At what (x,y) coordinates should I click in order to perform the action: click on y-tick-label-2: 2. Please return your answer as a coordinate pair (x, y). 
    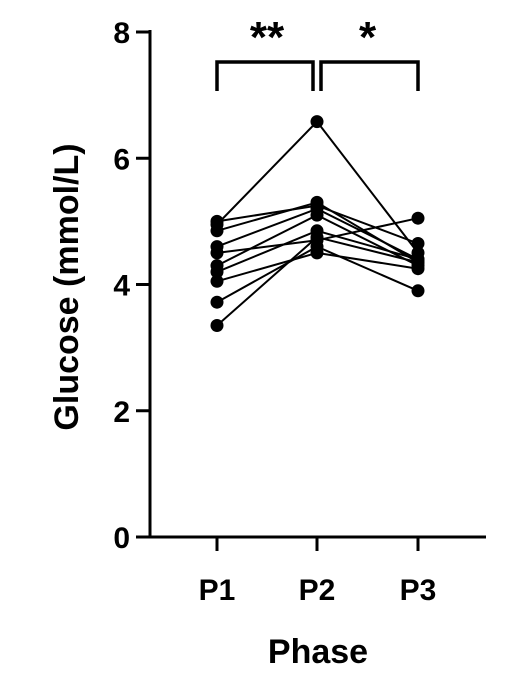
    Looking at the image, I should click on (121, 412).